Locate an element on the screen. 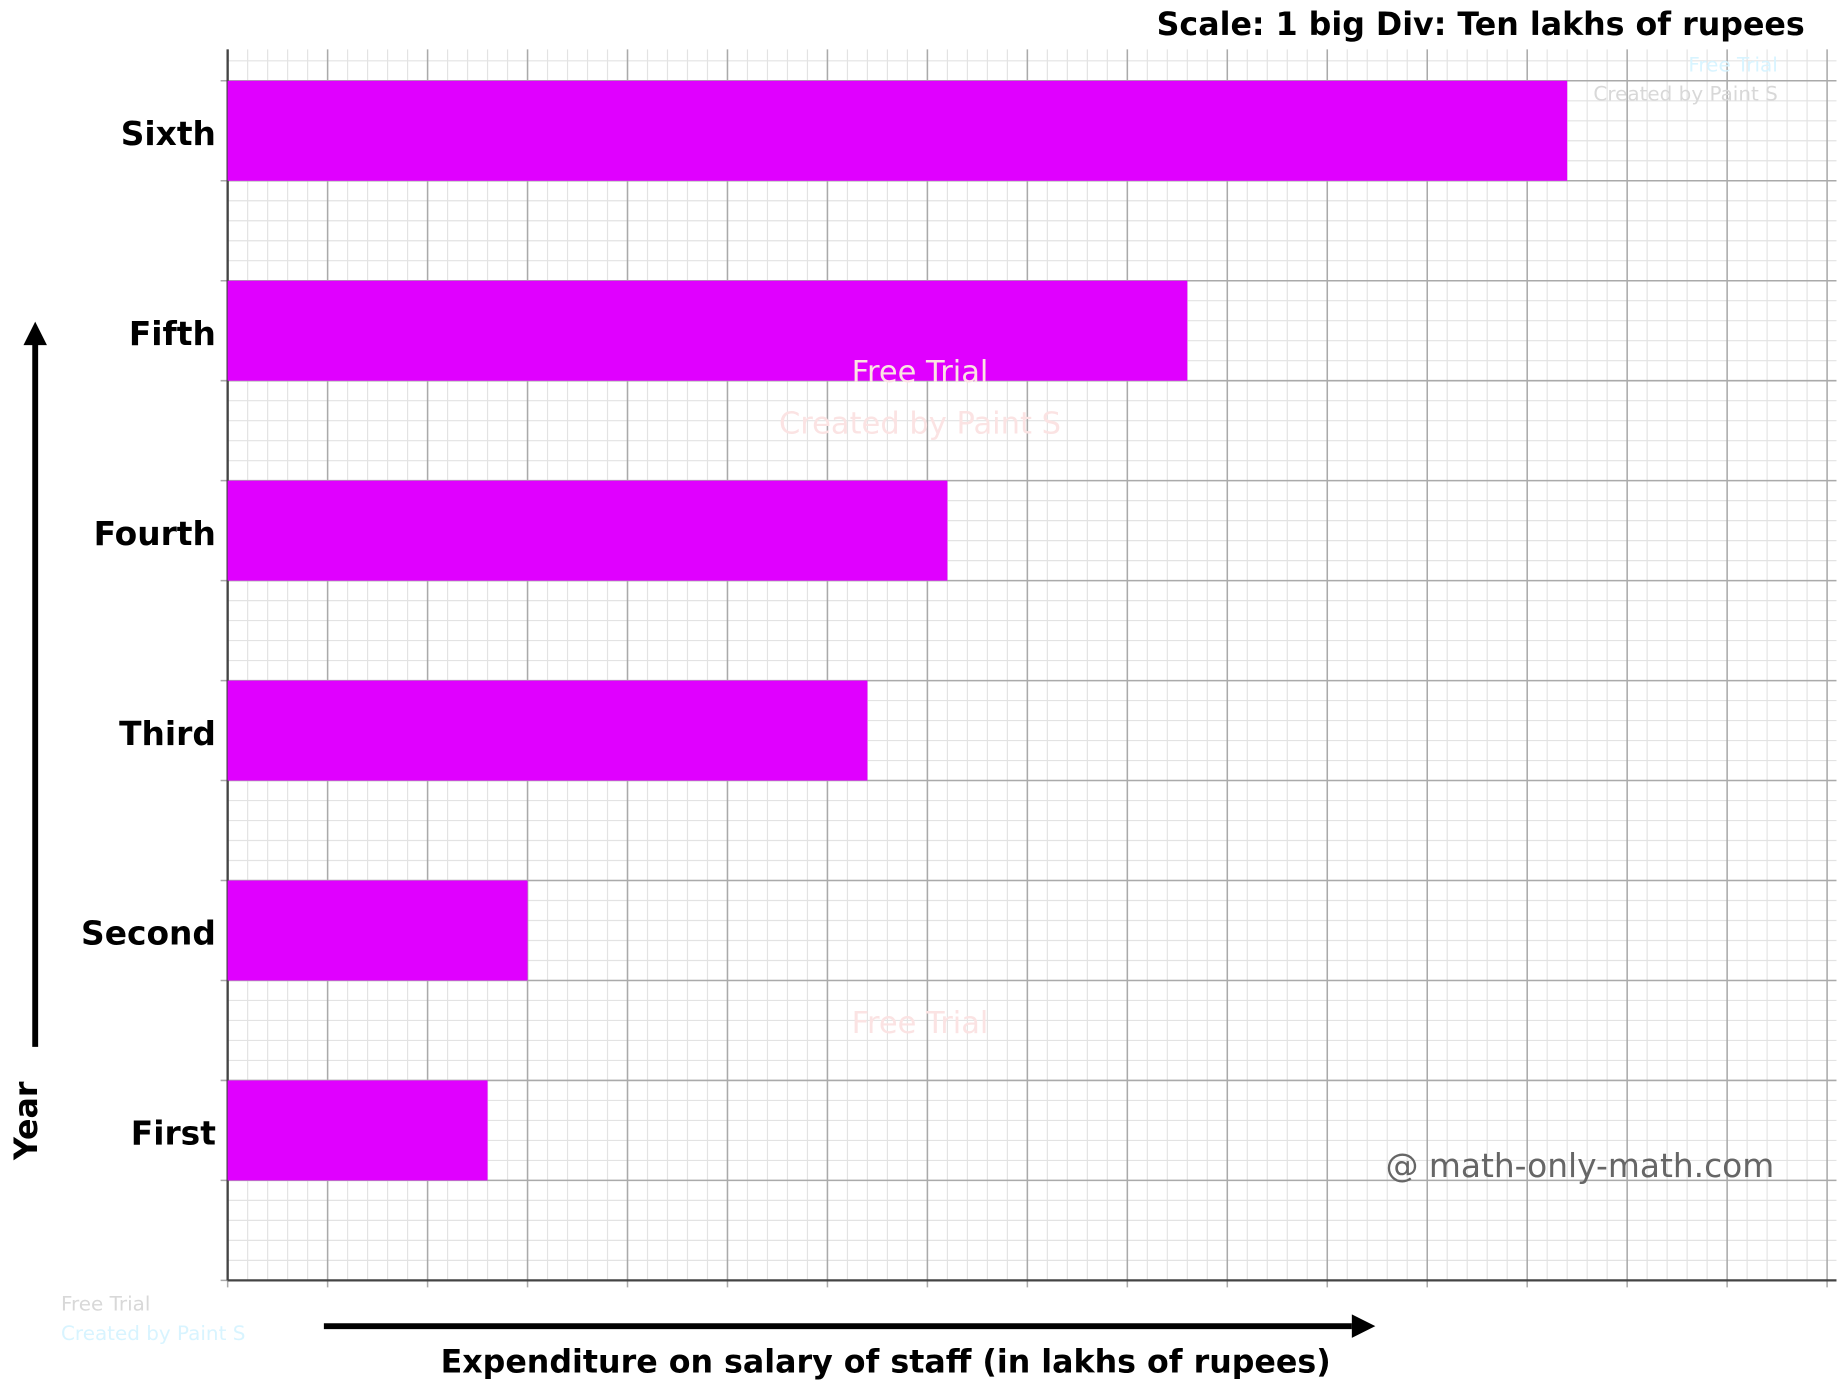 The width and height of the screenshot is (1840, 1399). y-tick-label: Fifth is located at coordinates (172, 334).